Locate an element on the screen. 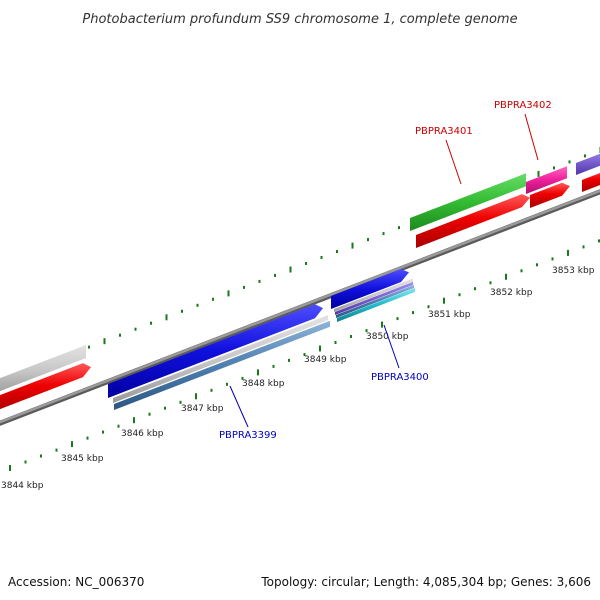 The width and height of the screenshot is (600, 600). kbp-label-3847: 3847 kbp is located at coordinates (202, 409).